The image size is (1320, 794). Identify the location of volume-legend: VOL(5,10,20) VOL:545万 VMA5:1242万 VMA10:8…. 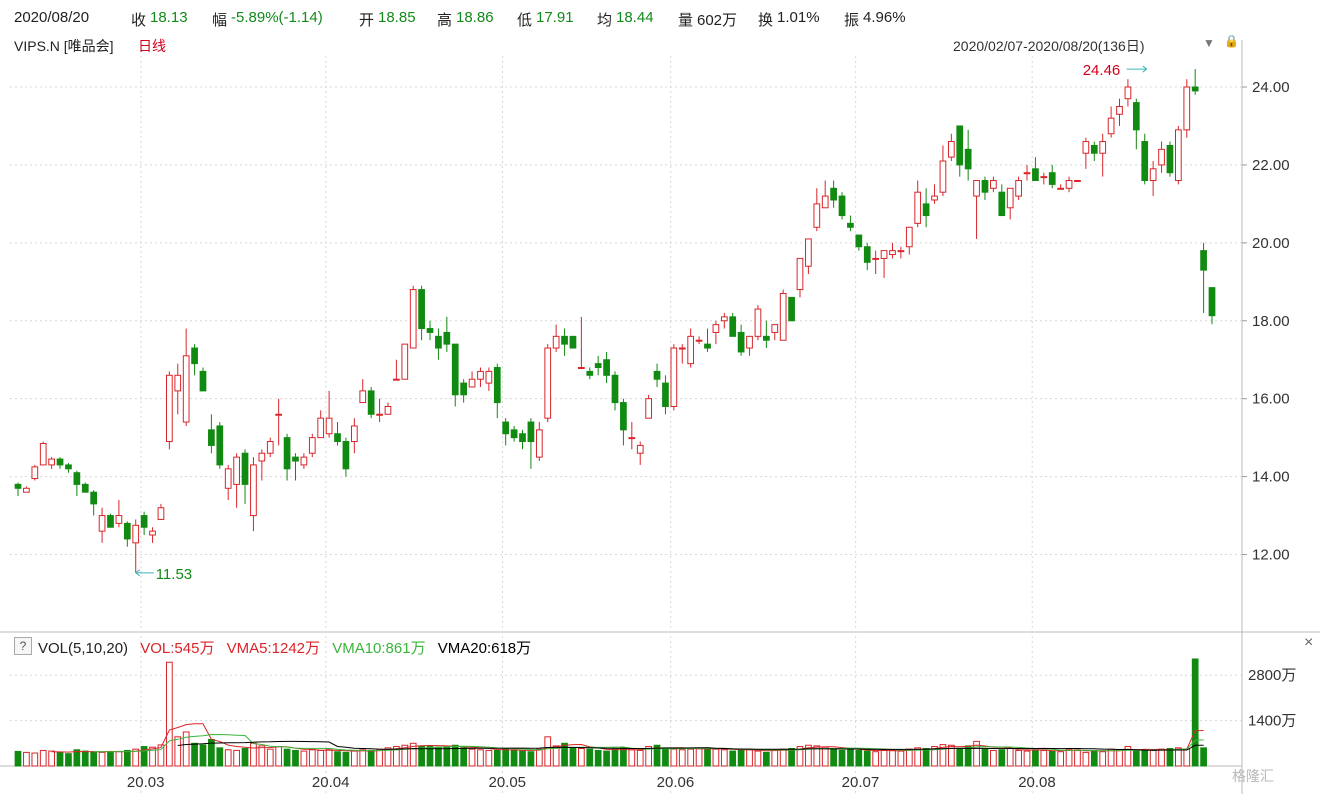
(288, 647).